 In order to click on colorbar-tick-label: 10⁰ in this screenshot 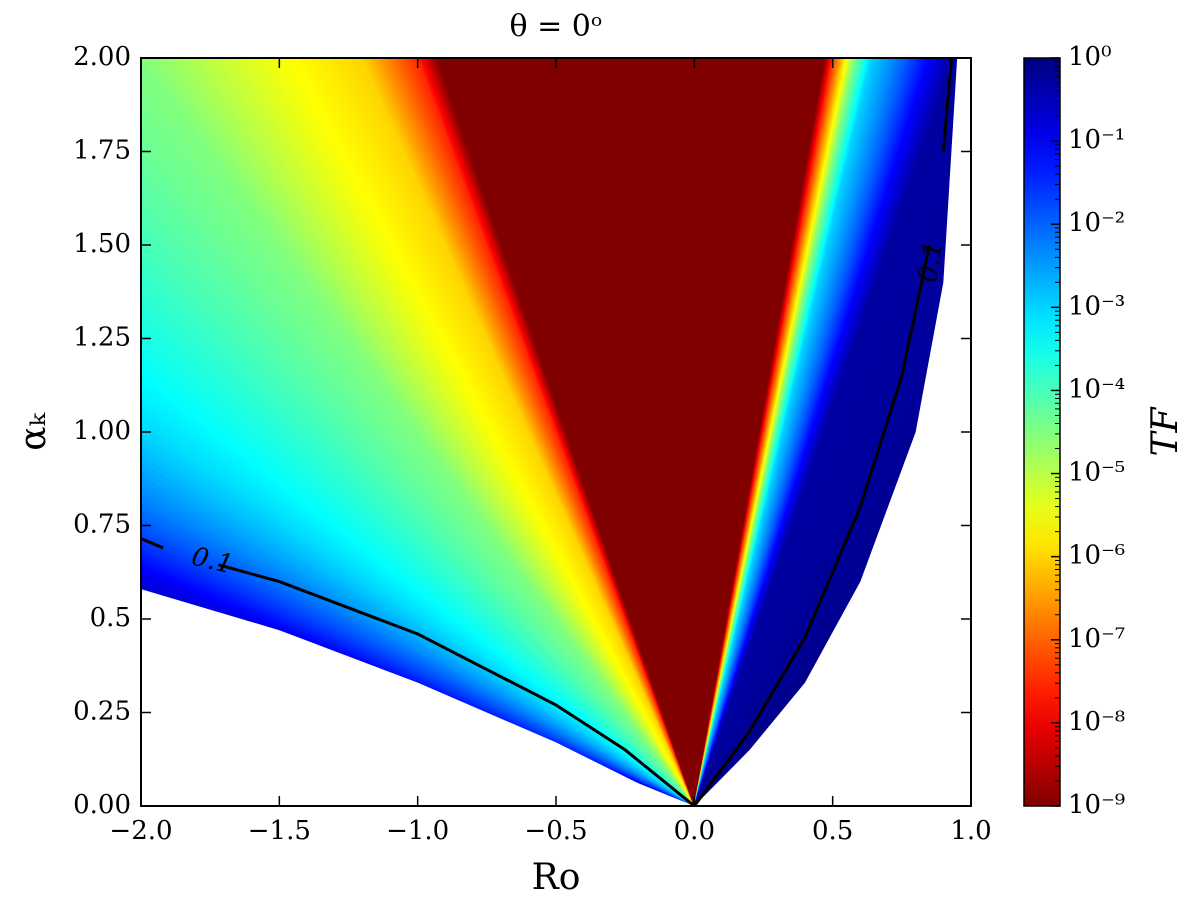, I will do `click(1090, 57)`.